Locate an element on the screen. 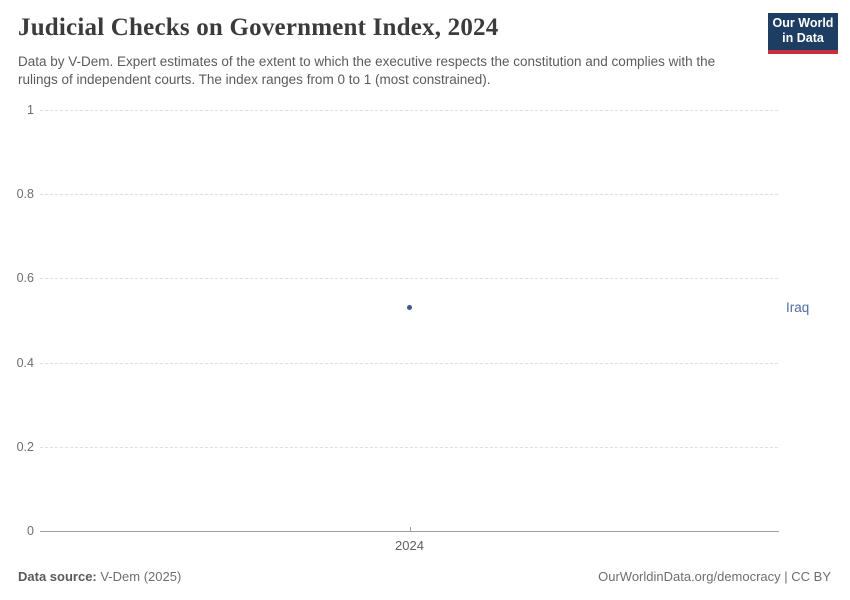 This screenshot has height=600, width=850. entity-label-iraq: Iraq is located at coordinates (798, 307).